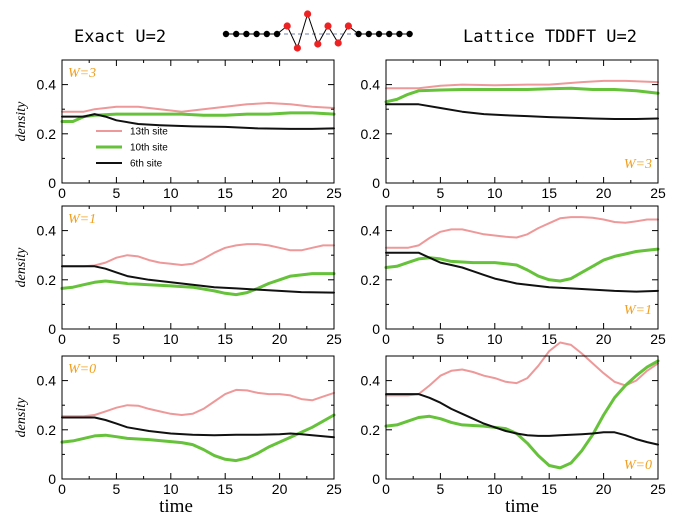 Image resolution: width=682 pixels, height=520 pixels. What do you see at coordinates (522, 506) in the screenshot?
I see `x-axis-label-right: time` at bounding box center [522, 506].